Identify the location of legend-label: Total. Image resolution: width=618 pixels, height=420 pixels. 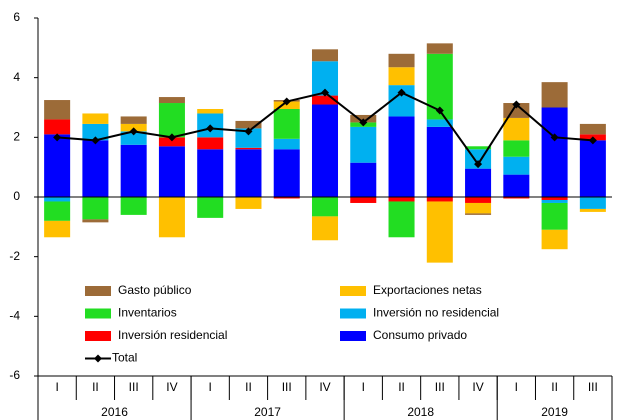
(124, 358).